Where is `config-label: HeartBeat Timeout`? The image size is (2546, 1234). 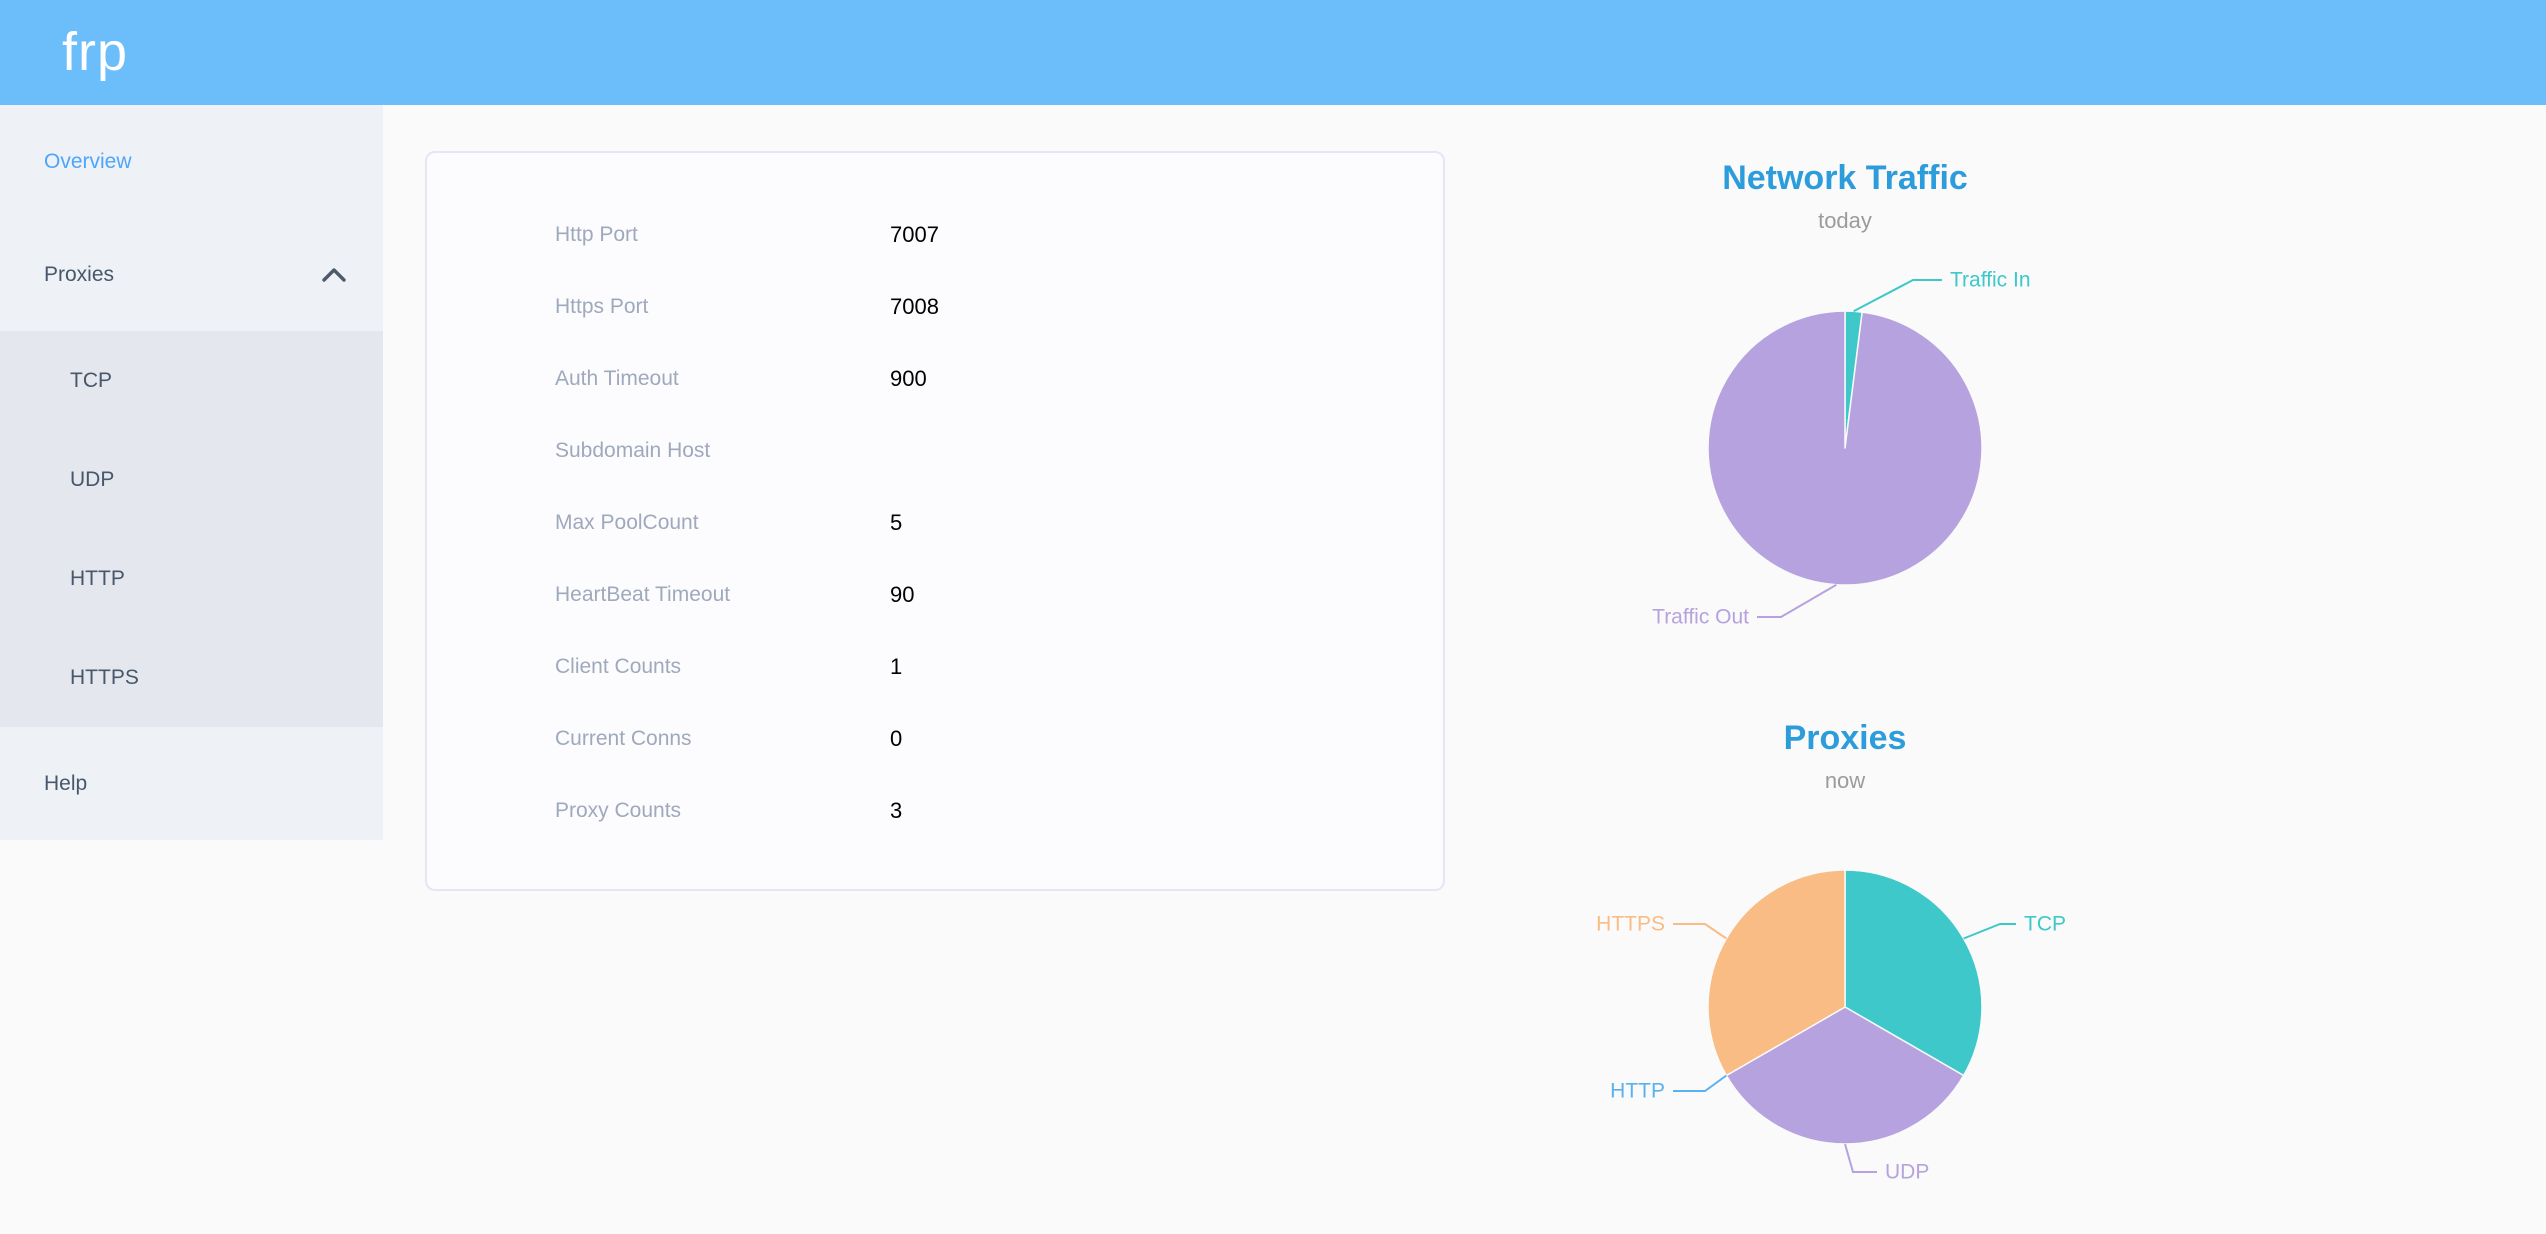 config-label: HeartBeat Timeout is located at coordinates (643, 594).